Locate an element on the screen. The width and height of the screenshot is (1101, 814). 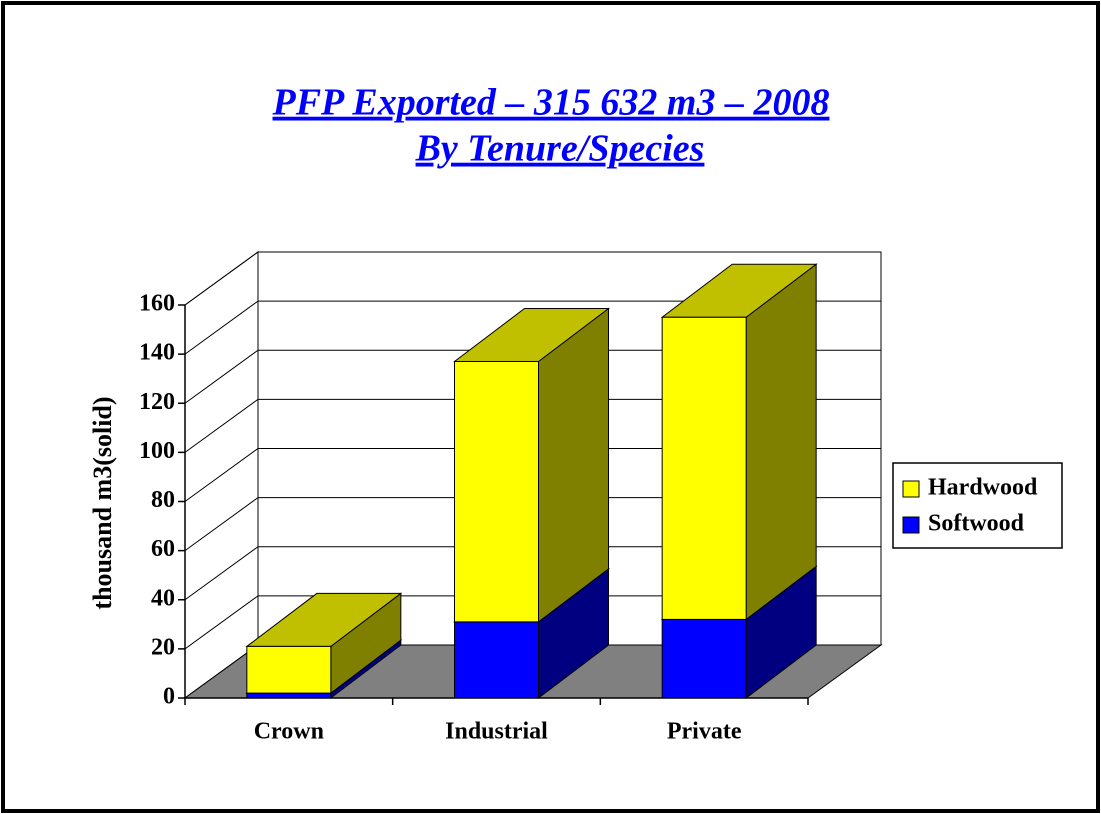
legend-label: Hardwood is located at coordinates (983, 488).